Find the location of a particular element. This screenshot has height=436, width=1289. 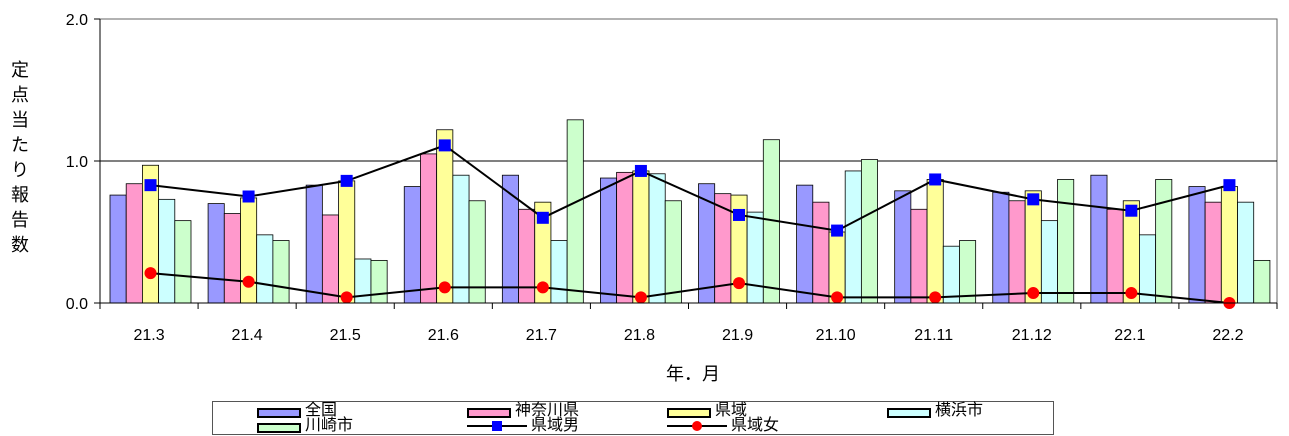

legend-swatch-kenki-female is located at coordinates (697, 426).